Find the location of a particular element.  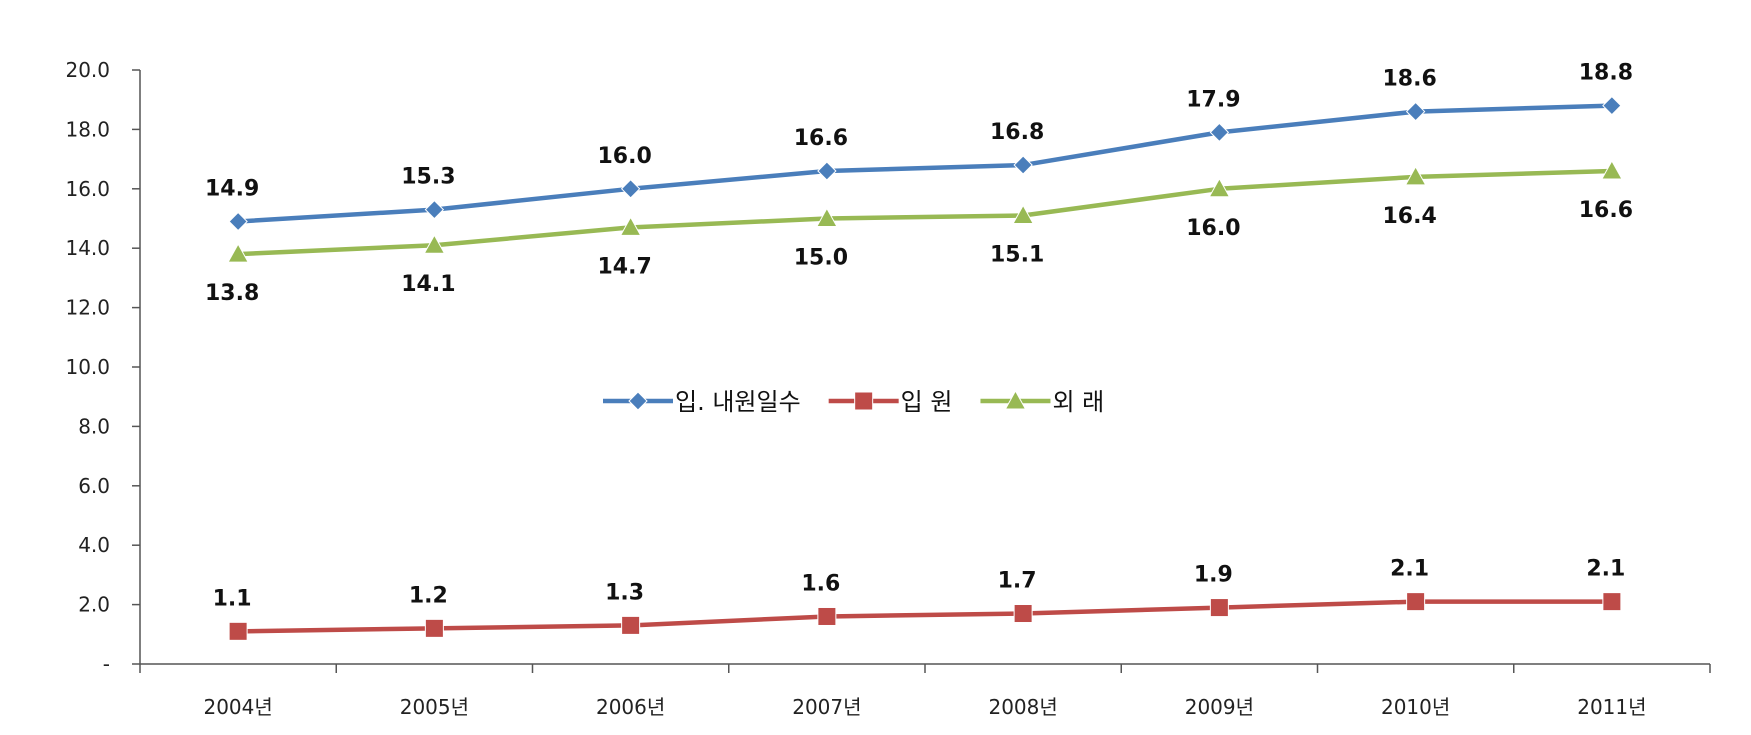

y-tick-label: 10.0 is located at coordinates (87, 367).